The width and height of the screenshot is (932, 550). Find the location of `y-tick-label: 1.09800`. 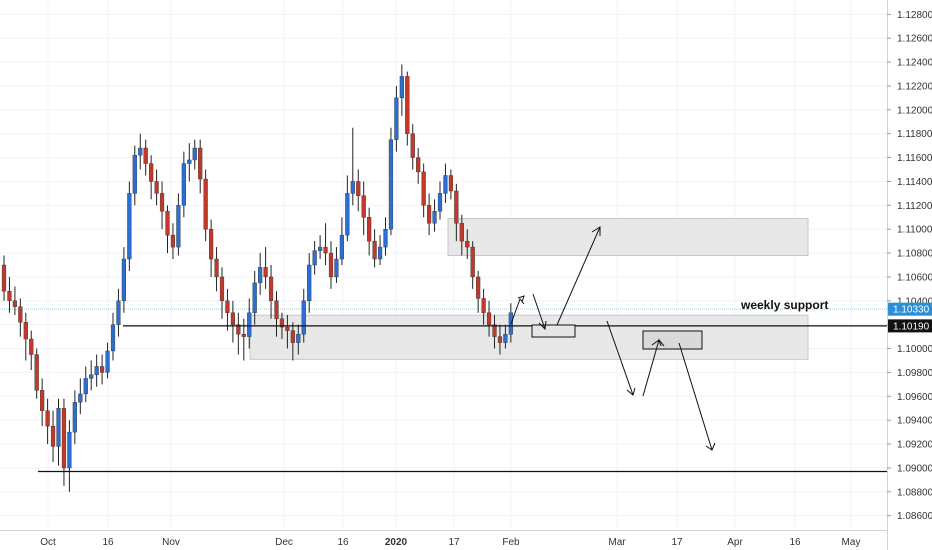

y-tick-label: 1.09800 is located at coordinates (914, 373).